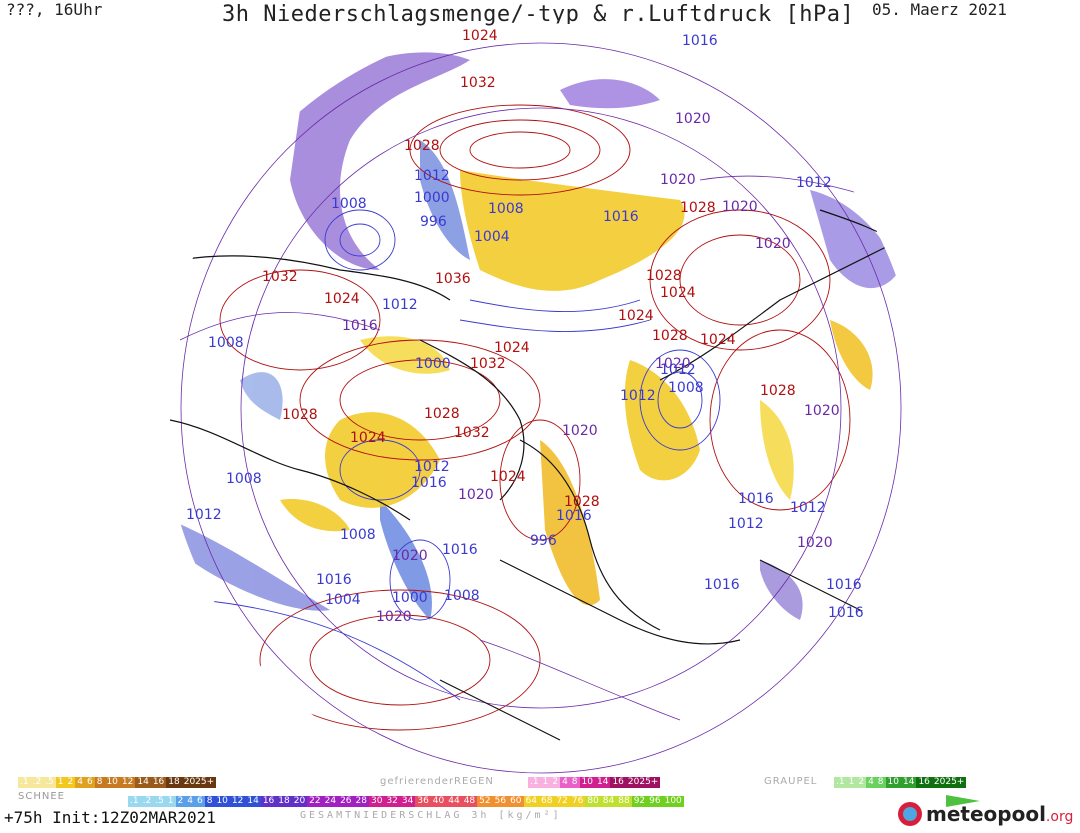  I want to click on legend-step: 96, so click(655, 801).